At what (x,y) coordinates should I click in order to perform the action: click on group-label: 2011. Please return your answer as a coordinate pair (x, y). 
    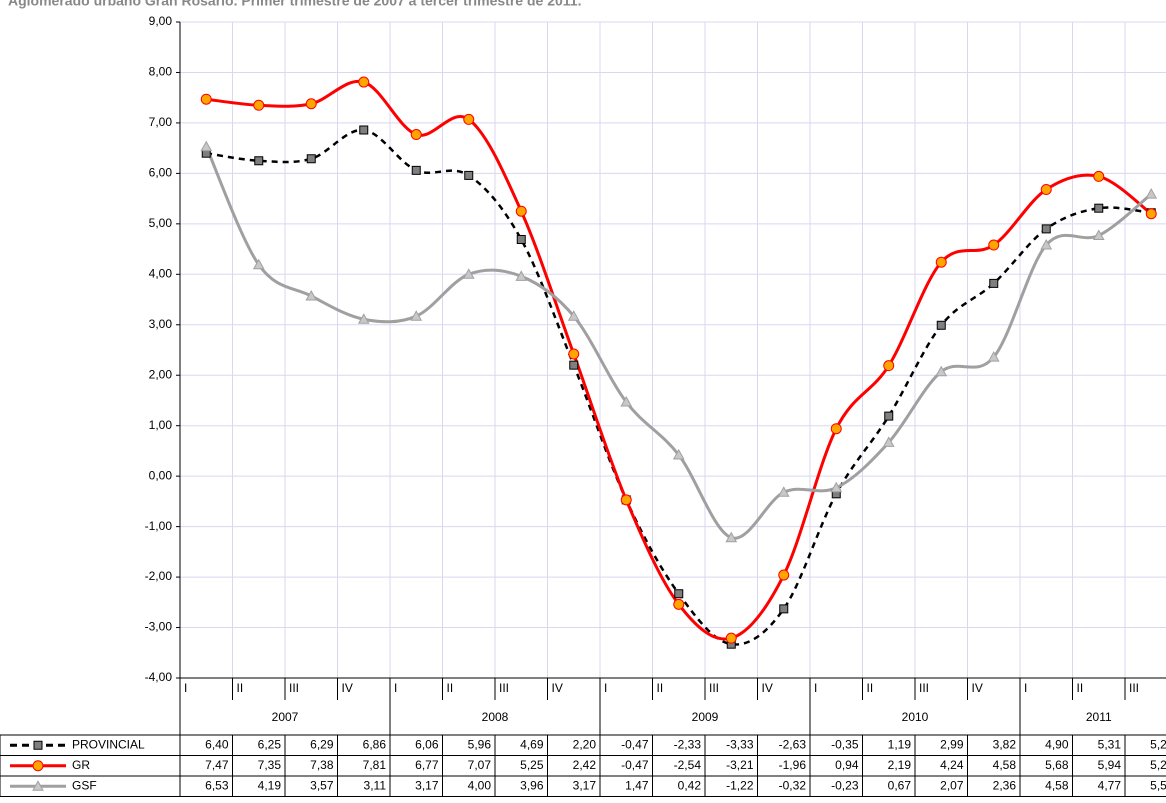
    Looking at the image, I should click on (1099, 717).